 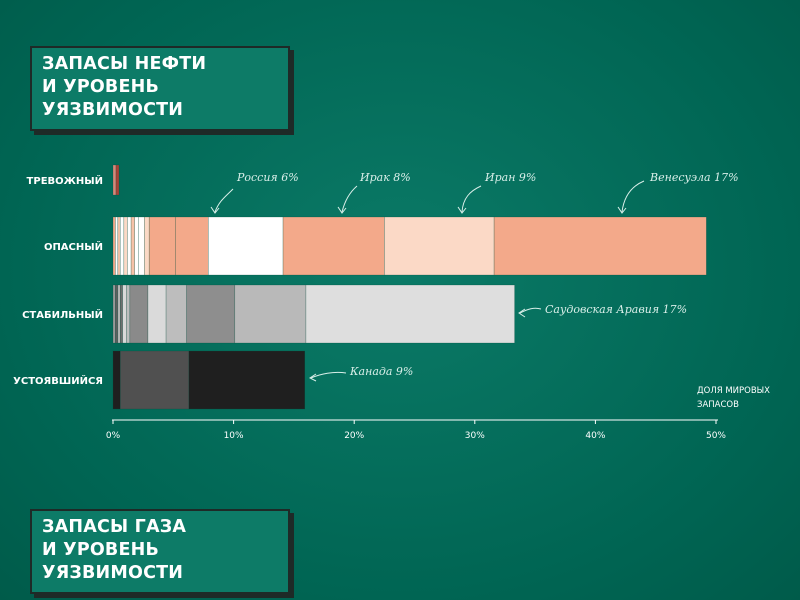 What do you see at coordinates (113, 436) in the screenshot?
I see `x-tick-label: 0%` at bounding box center [113, 436].